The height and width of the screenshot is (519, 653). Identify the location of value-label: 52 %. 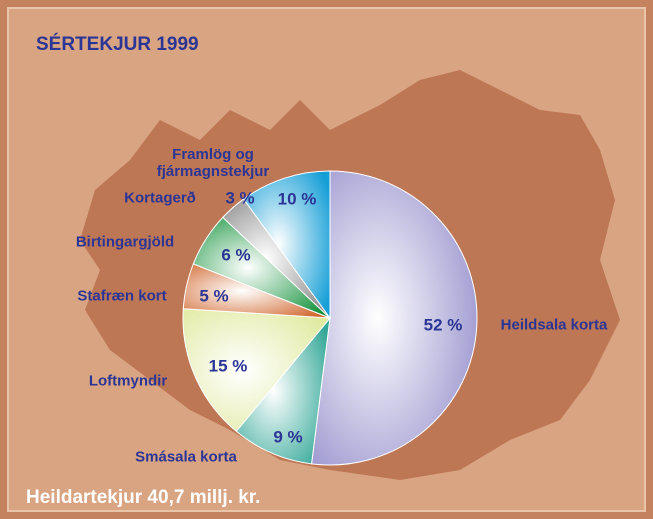
(443, 325).